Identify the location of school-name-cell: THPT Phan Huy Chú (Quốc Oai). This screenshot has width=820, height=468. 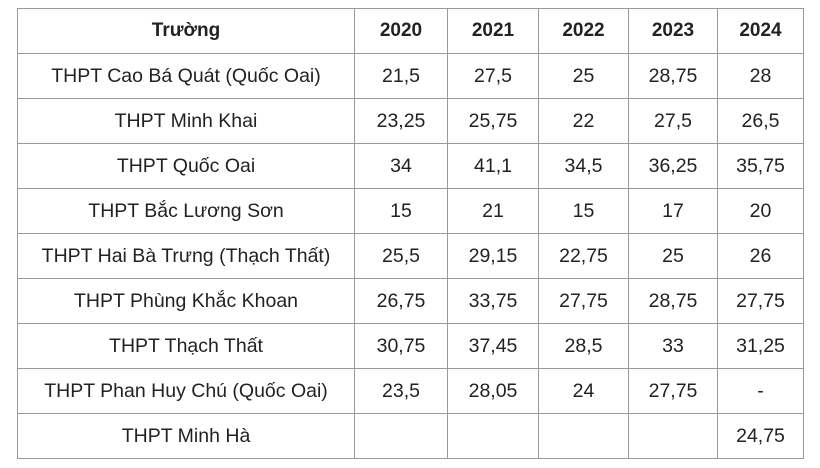
(186, 391).